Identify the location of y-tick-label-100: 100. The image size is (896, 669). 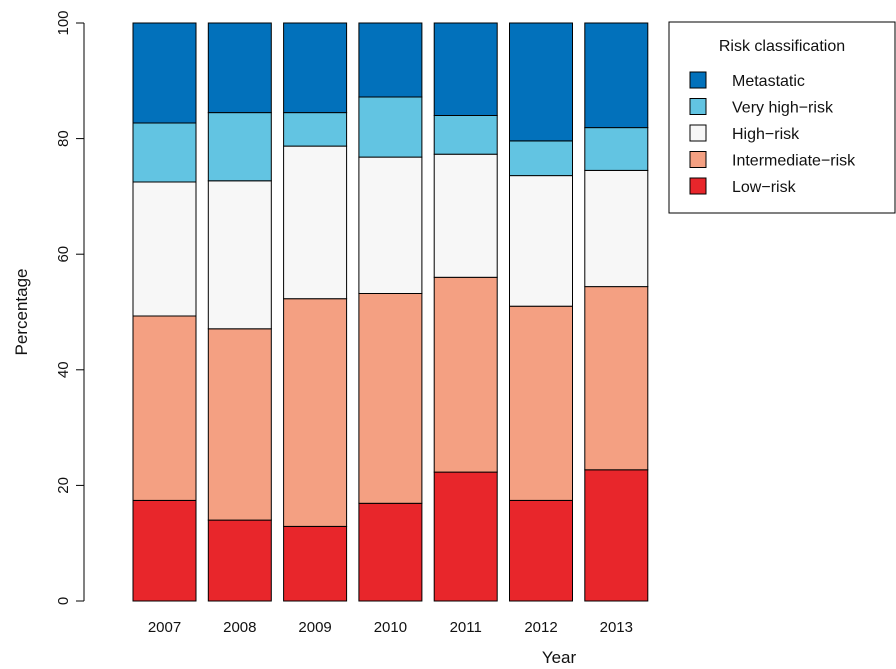
(63, 22).